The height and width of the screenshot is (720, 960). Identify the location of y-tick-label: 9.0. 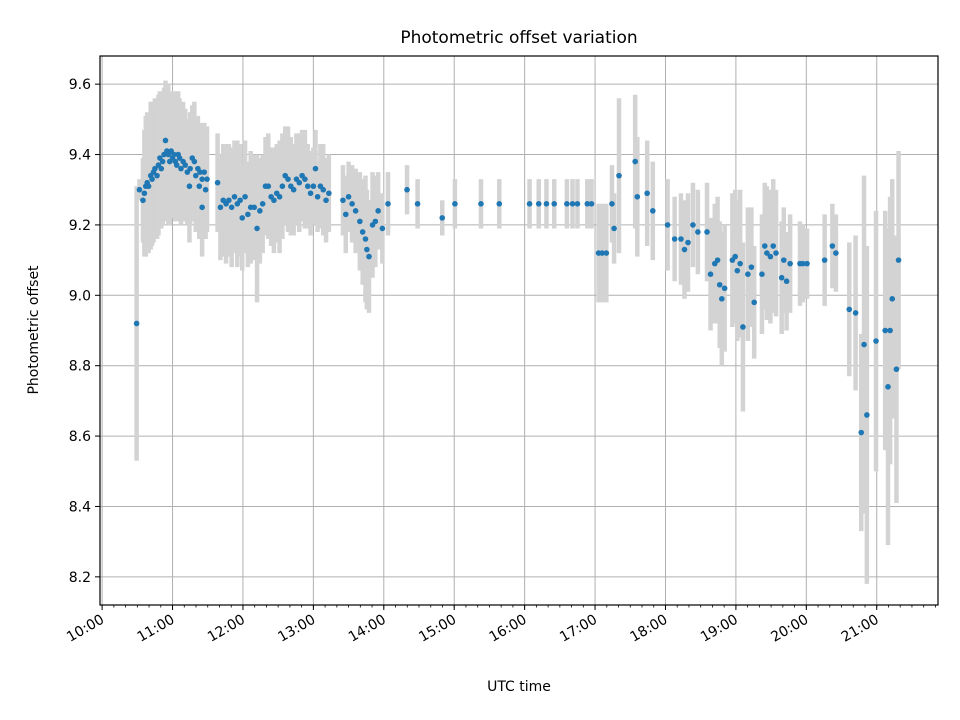
(80, 296).